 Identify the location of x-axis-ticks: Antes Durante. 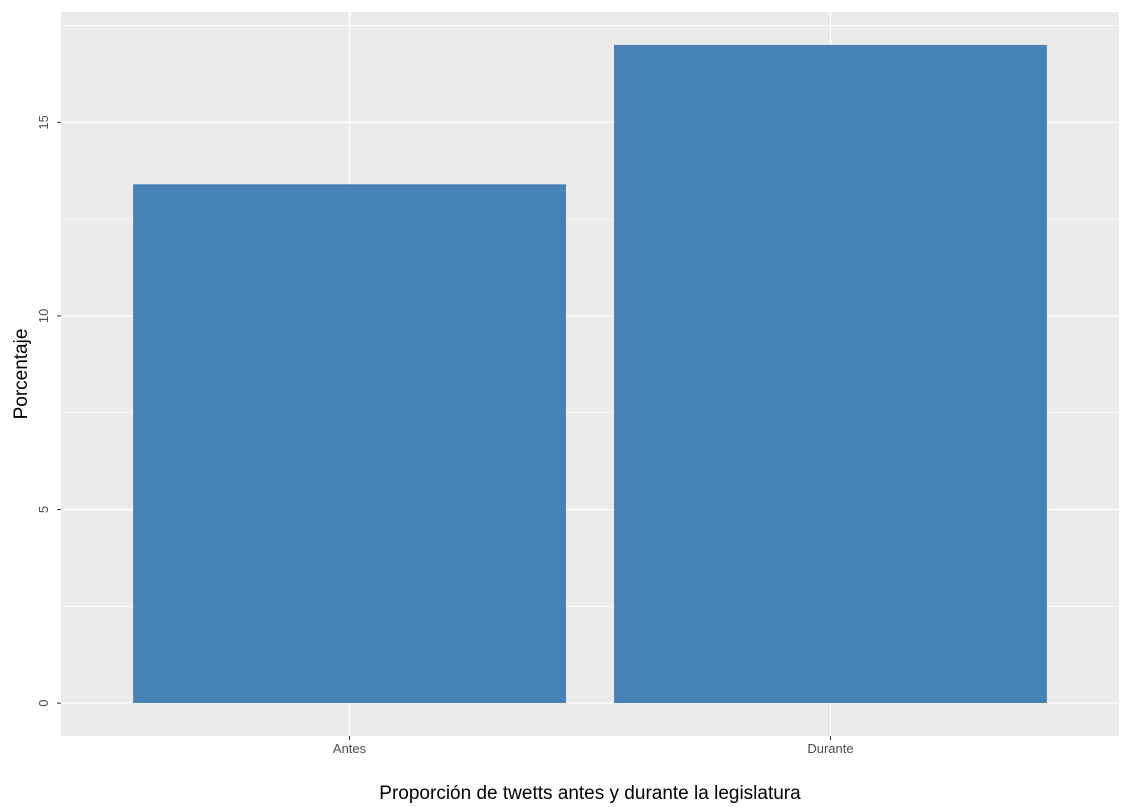
(593, 746).